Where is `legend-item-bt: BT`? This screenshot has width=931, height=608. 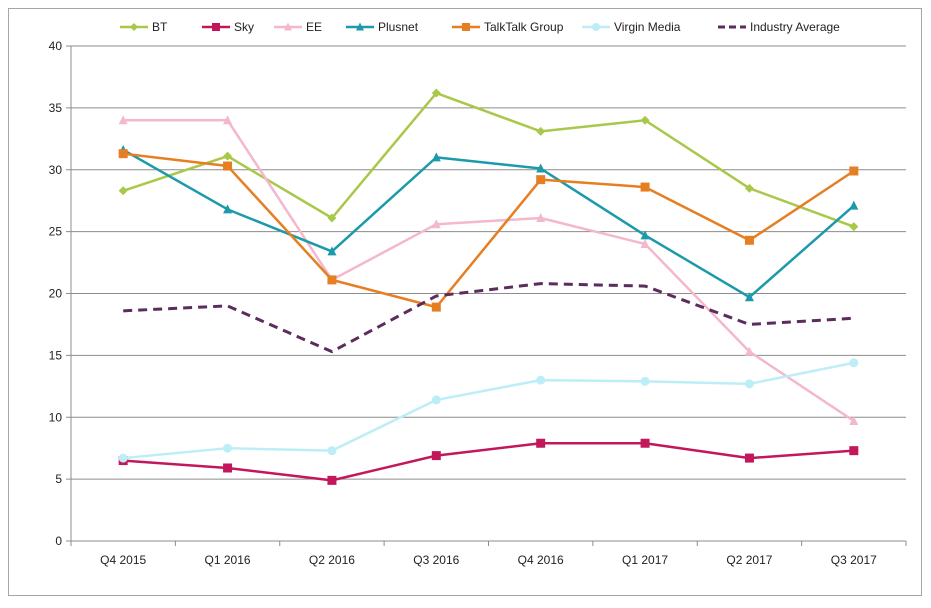
legend-item-bt: BT is located at coordinates (144, 27).